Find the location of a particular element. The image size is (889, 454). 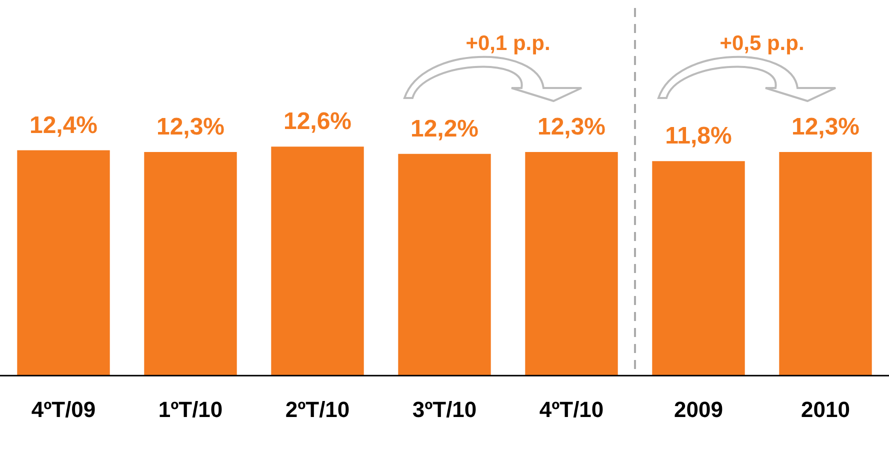

data-label: 11,8% is located at coordinates (698, 136).